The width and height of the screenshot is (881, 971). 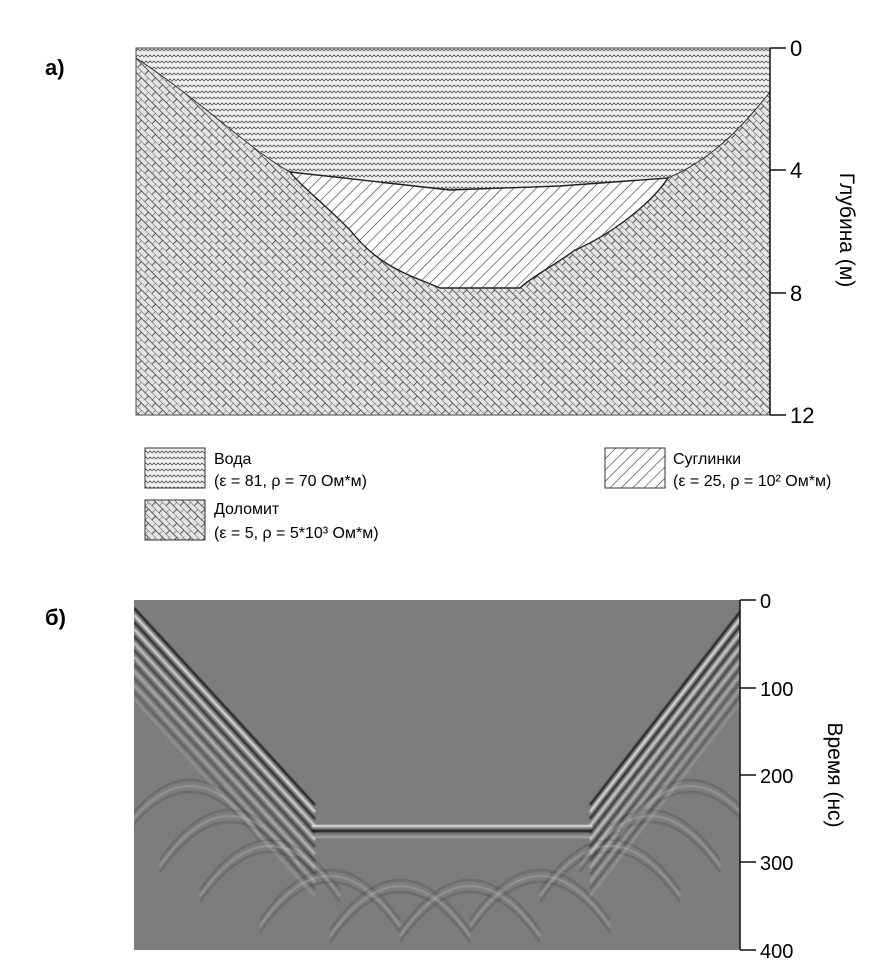 I want to click on legend-loam-params: (ε = 25, ρ = 10² Ом*м), so click(x=752, y=481).